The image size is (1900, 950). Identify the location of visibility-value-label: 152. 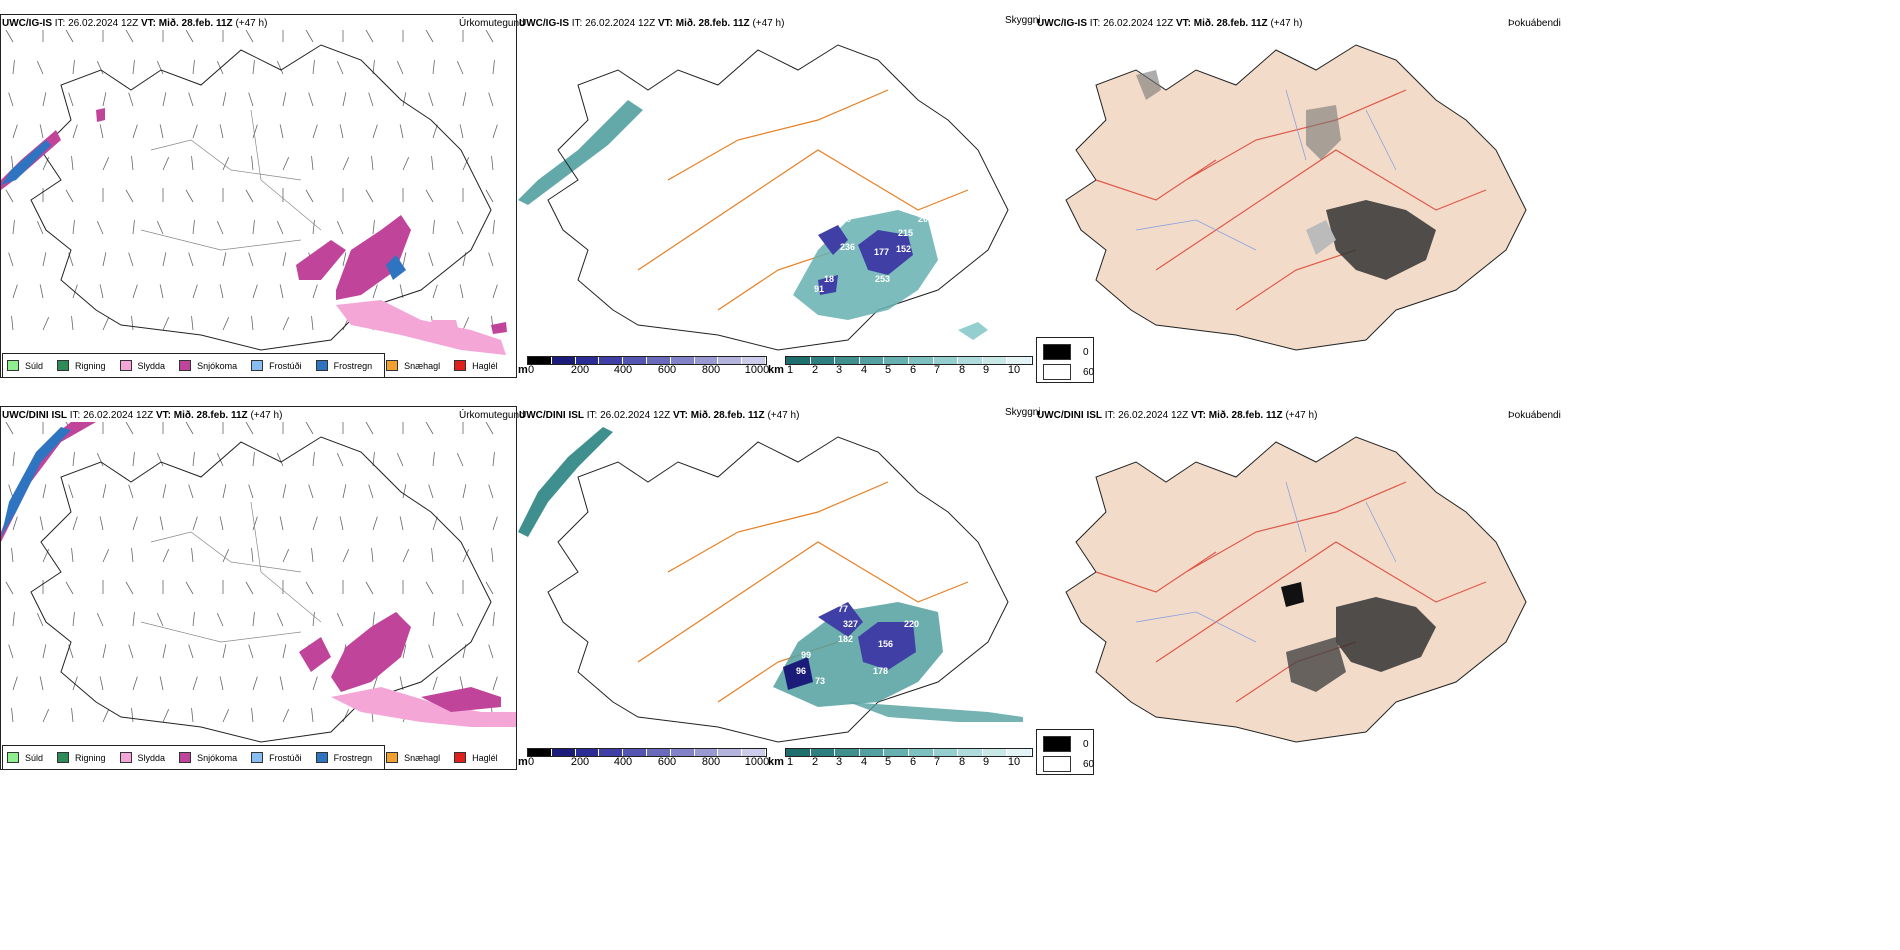
(903, 249).